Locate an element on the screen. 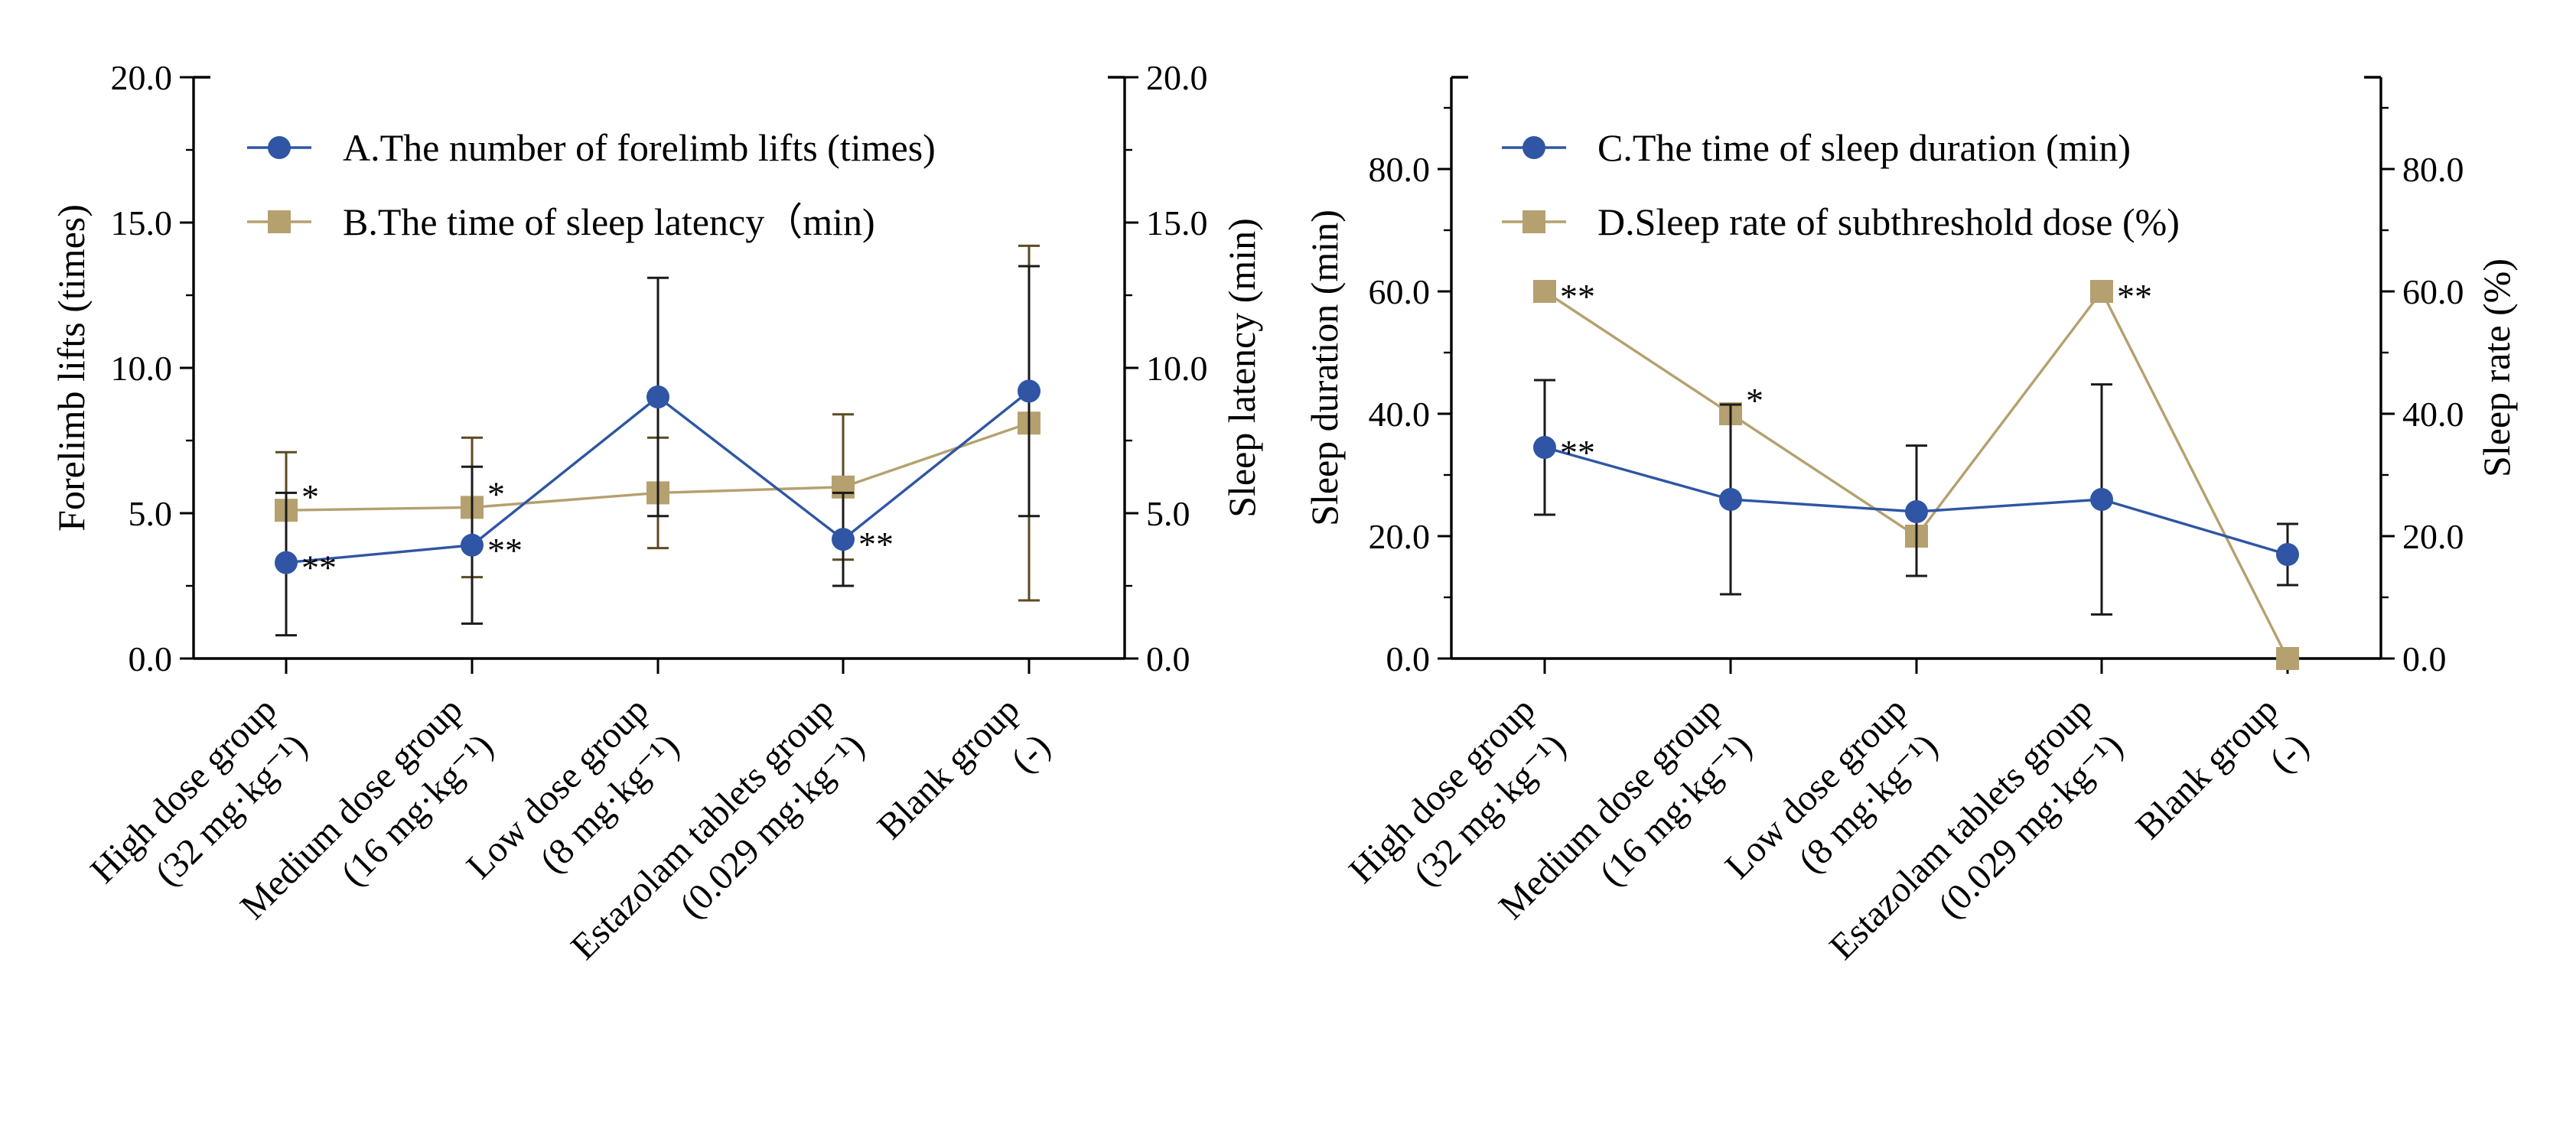  y-tick-label: 5.0 is located at coordinates (151, 513).